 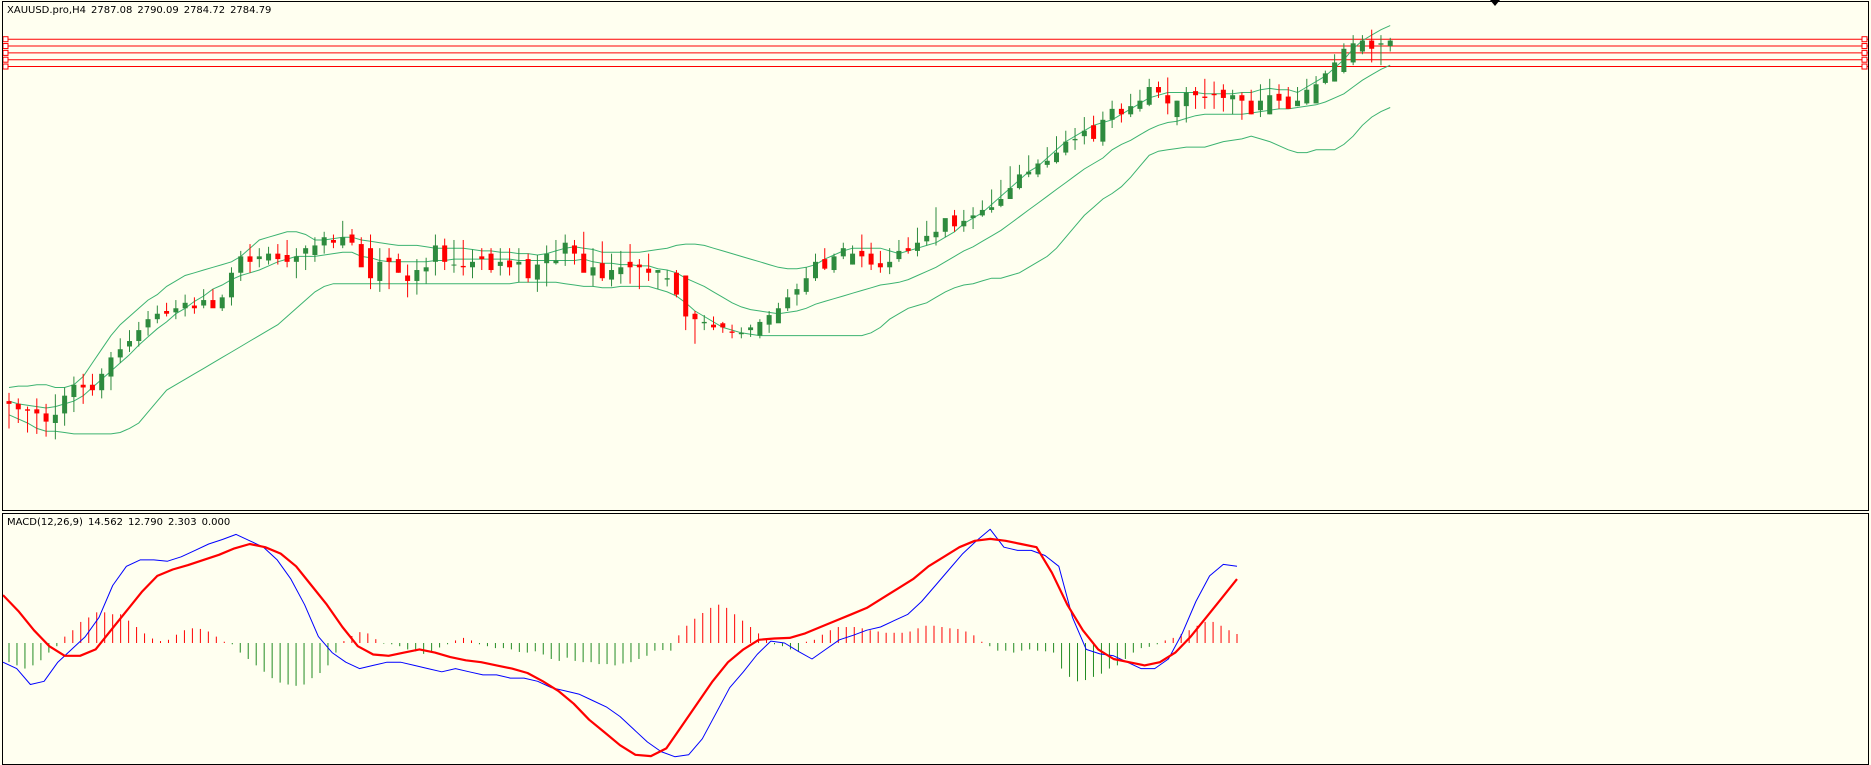 I want to click on macd-header: MACD(12,26,9) 14.562 12.790 2.303 0.000, so click(x=121, y=522).